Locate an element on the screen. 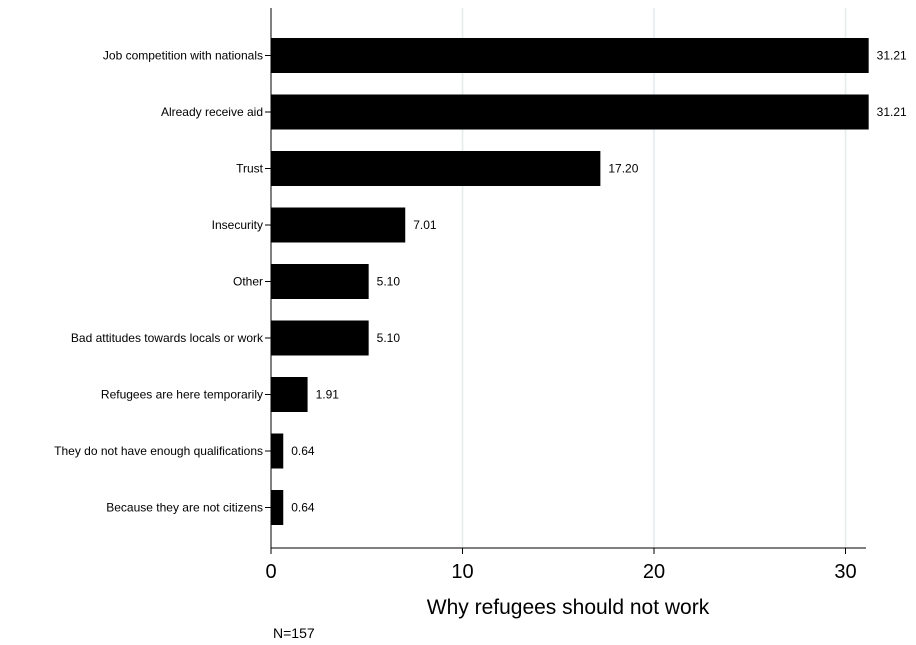  x-tick-label: 30 is located at coordinates (845, 572).